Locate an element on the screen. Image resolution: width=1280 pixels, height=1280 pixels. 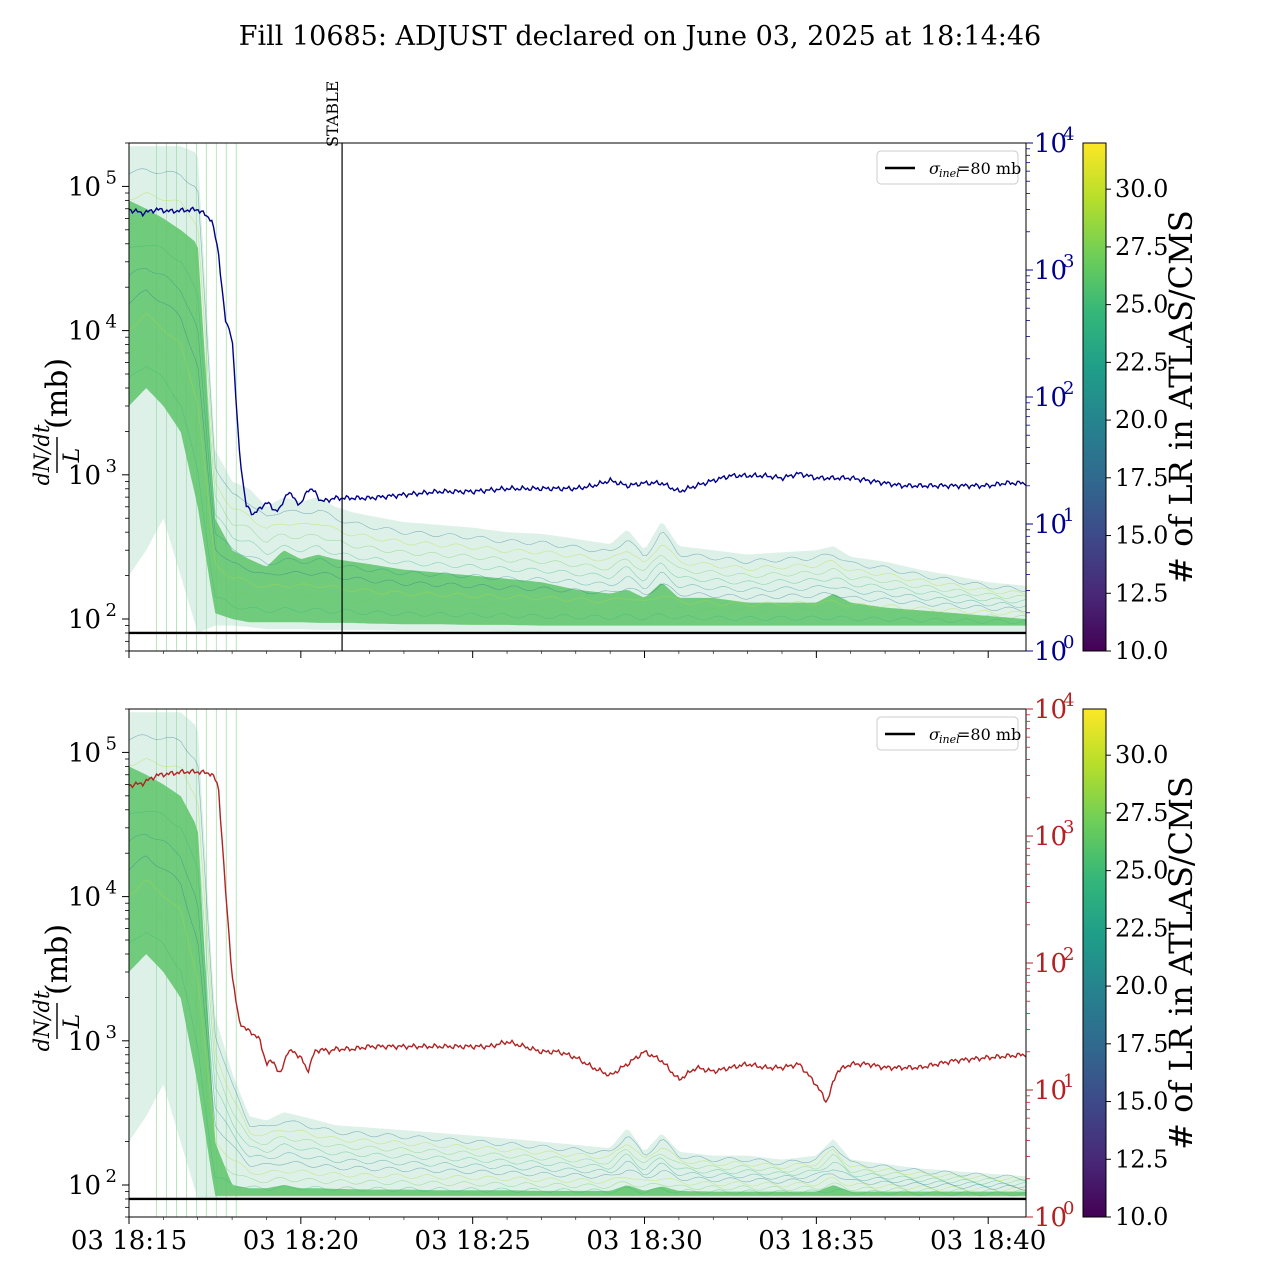
x-tick-label: 03 18:40 is located at coordinates (988, 1241).